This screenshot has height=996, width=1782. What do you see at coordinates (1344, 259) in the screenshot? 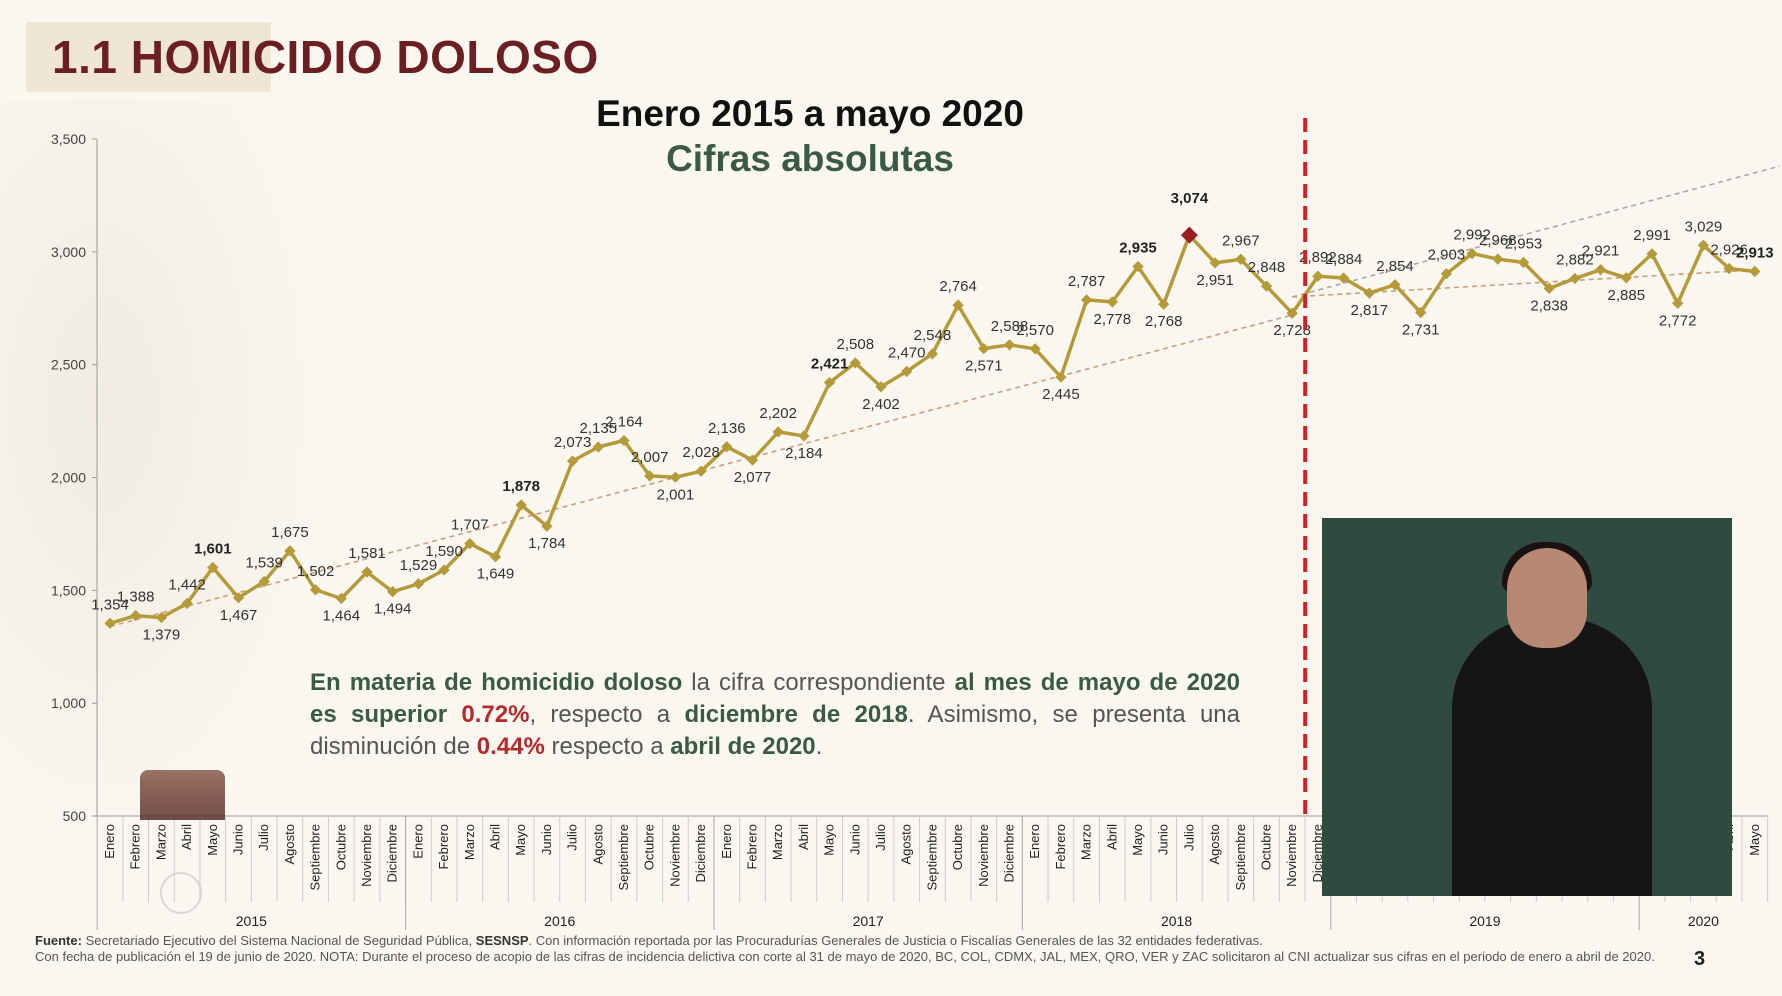
I see `data-label: 2,884` at bounding box center [1344, 259].